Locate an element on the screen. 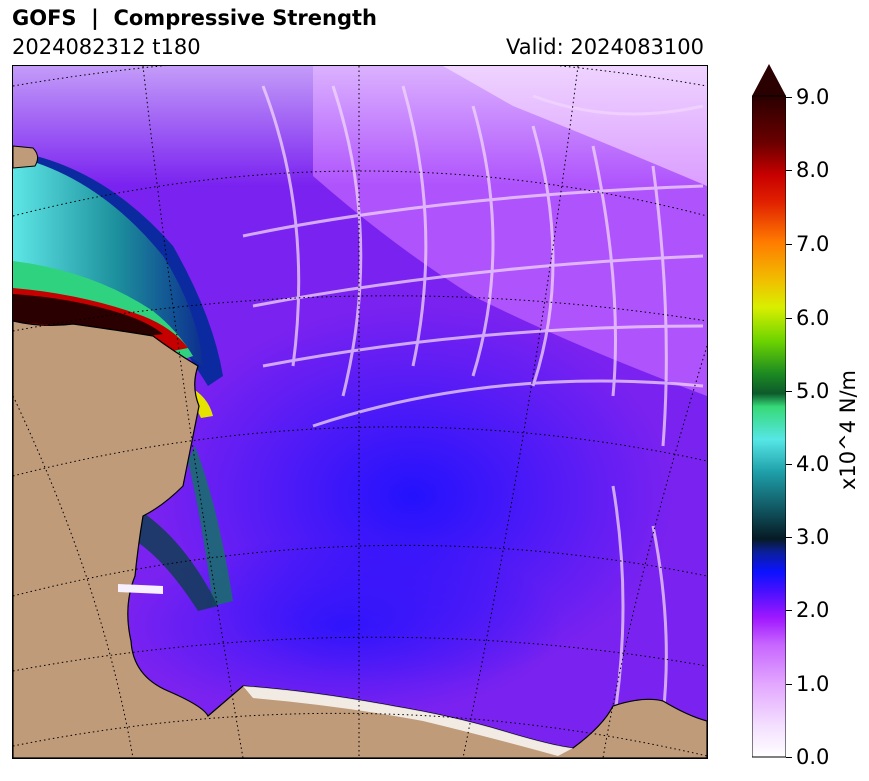 The image size is (869, 781). colorbar-tick: 0.0 is located at coordinates (813, 757).